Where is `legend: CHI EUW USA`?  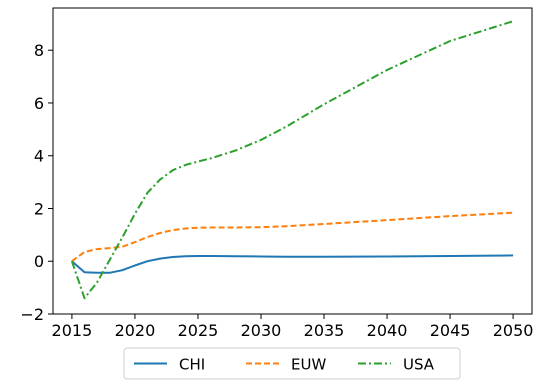 legend: CHI EUW USA is located at coordinates (292, 363).